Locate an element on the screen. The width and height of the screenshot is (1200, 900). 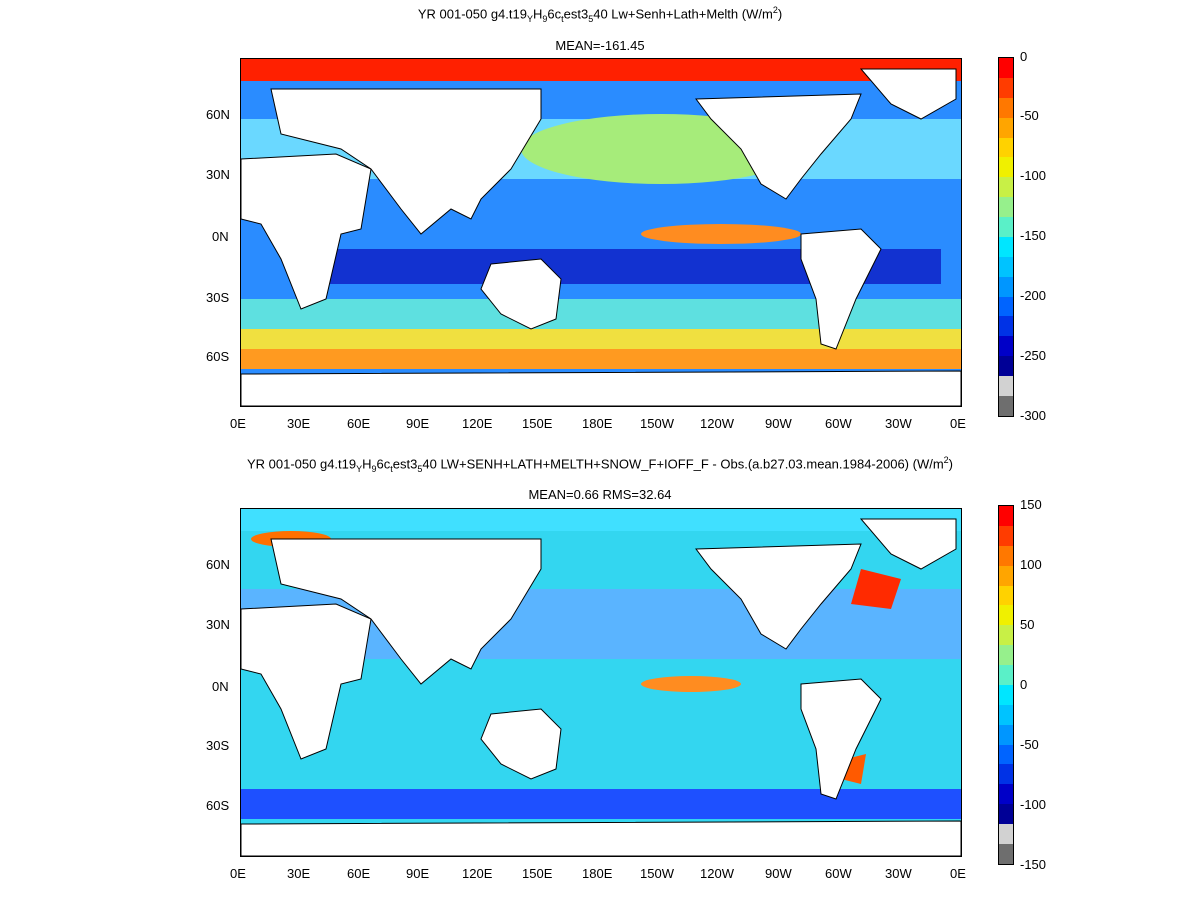
bottom-panel-stats: MEAN=0.66 RMS=32.64 is located at coordinates (600, 494).